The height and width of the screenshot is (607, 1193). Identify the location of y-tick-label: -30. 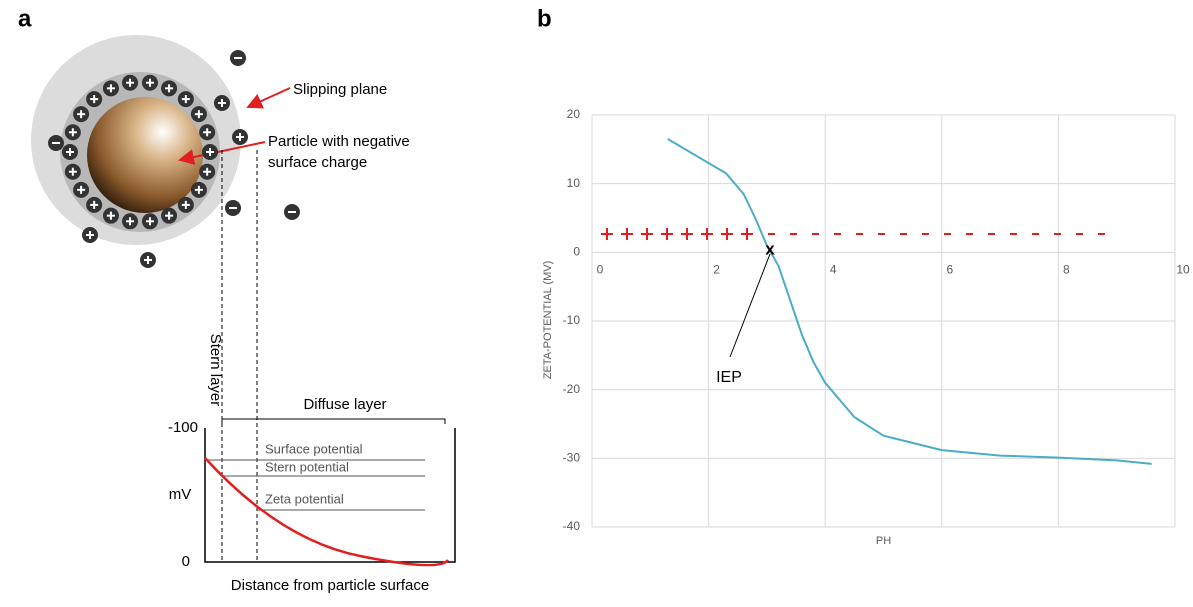
(572, 458).